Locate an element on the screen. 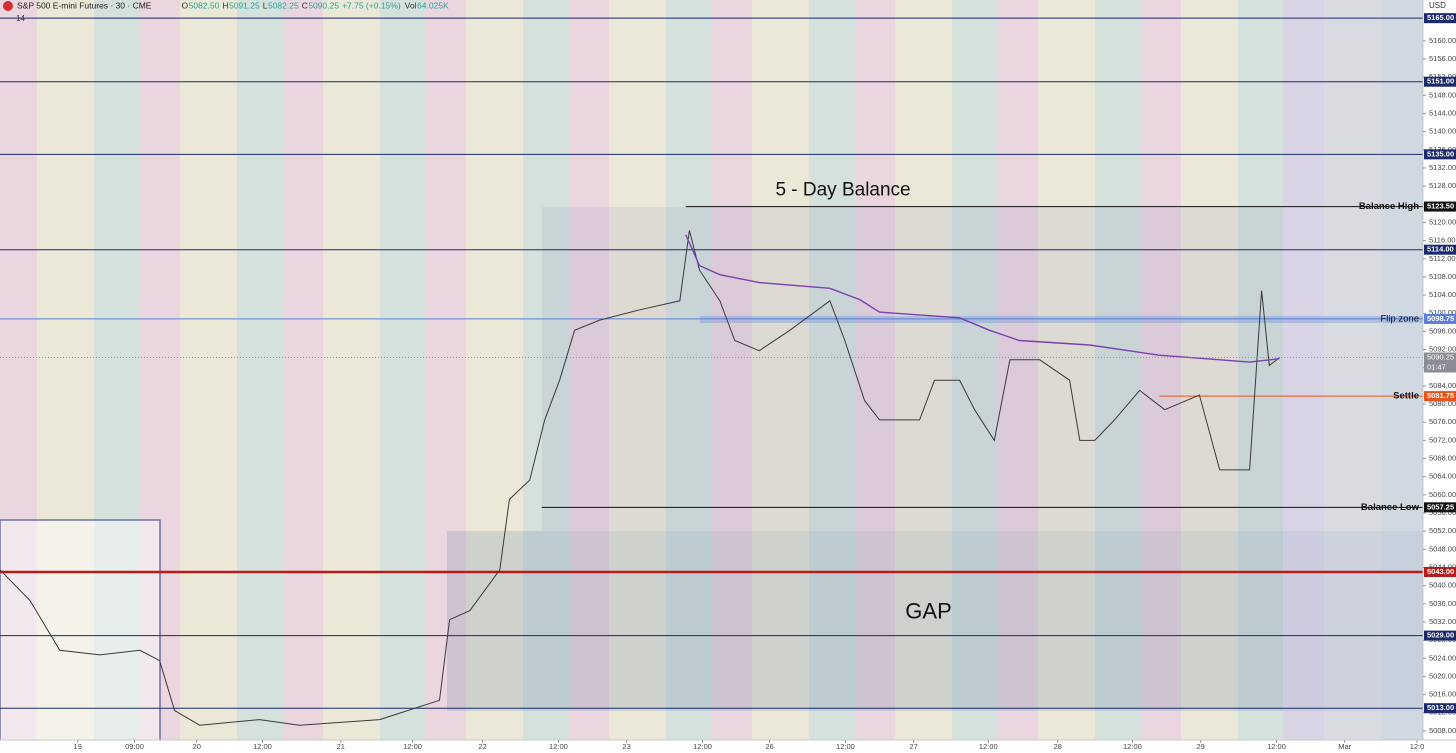 This screenshot has height=753, width=1456. level-tag-label: 5114.00 is located at coordinates (1440, 249).